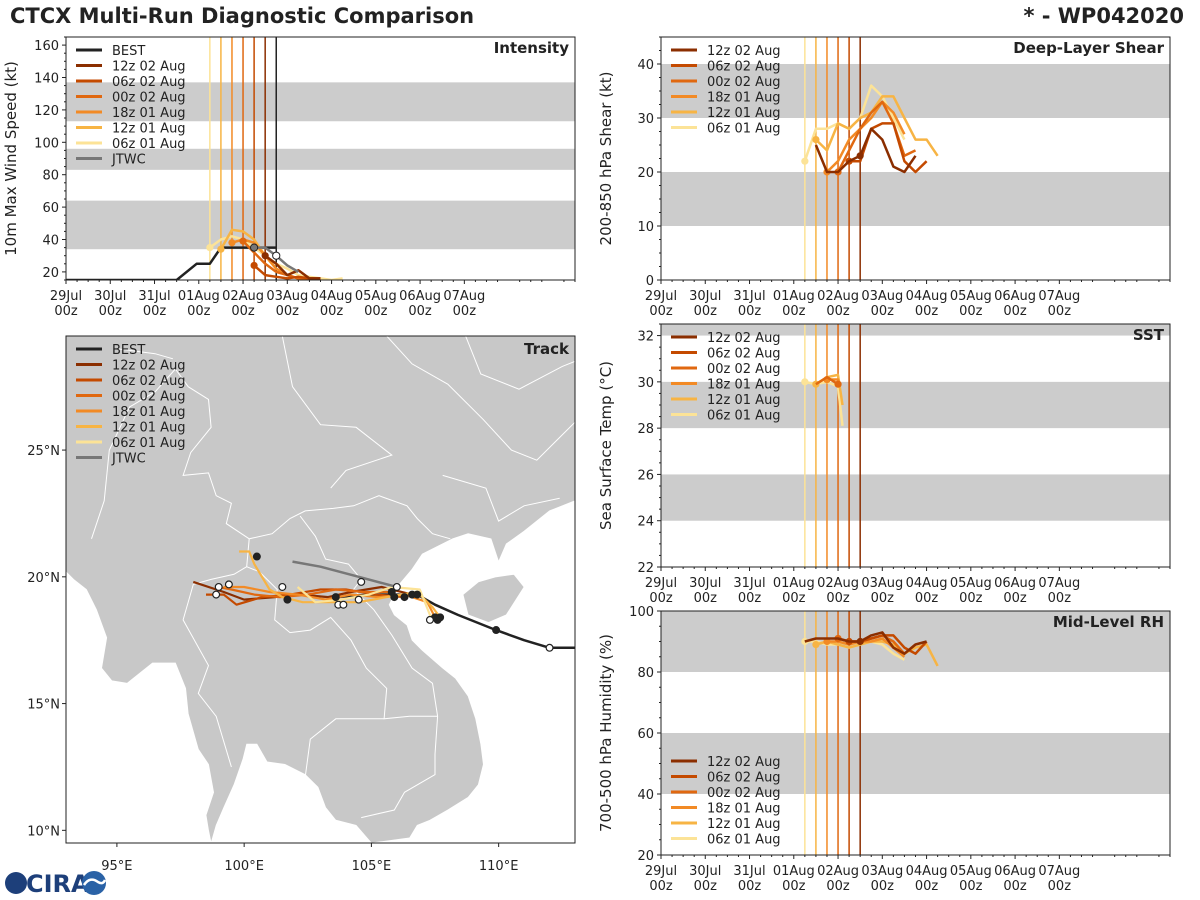  I want to click on rh-legend-label: 06z 02 Aug, so click(744, 778).